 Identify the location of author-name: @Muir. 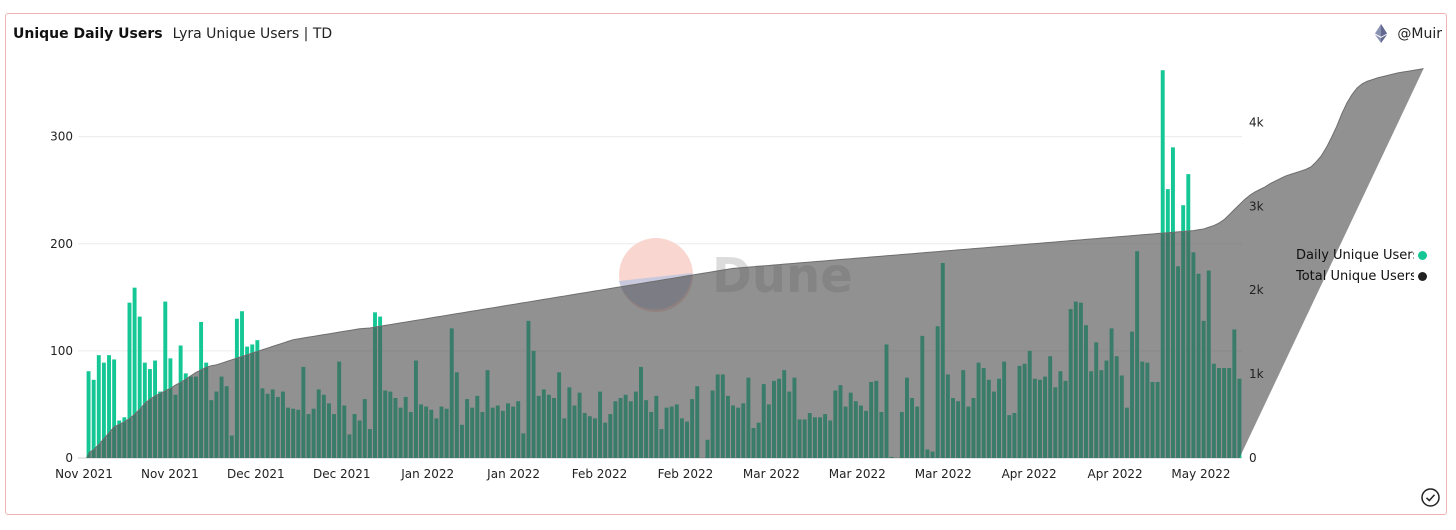
(1419, 33).